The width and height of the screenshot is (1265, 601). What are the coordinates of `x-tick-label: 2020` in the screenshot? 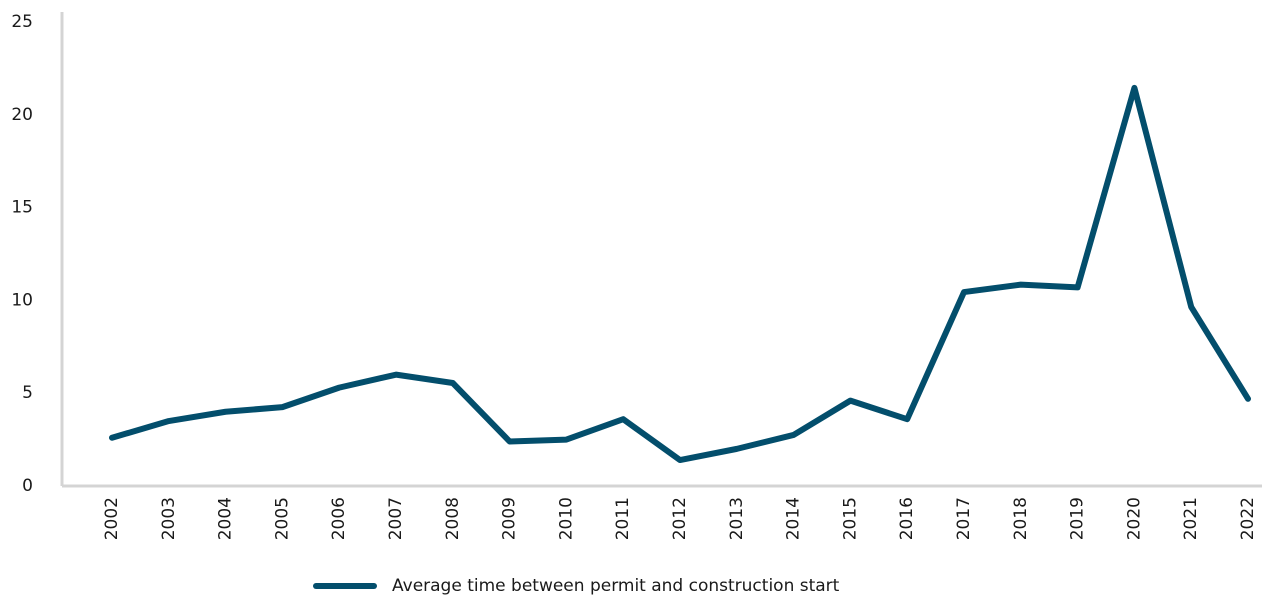 It's located at (1134, 518).